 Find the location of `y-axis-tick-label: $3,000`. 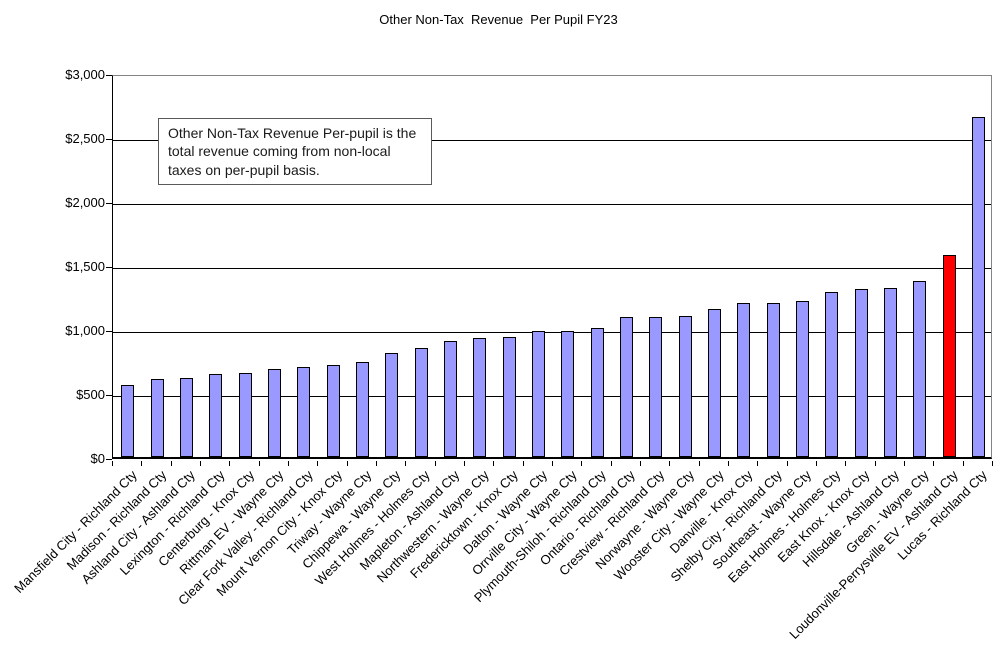

y-axis-tick-label: $3,000 is located at coordinates (85, 74).